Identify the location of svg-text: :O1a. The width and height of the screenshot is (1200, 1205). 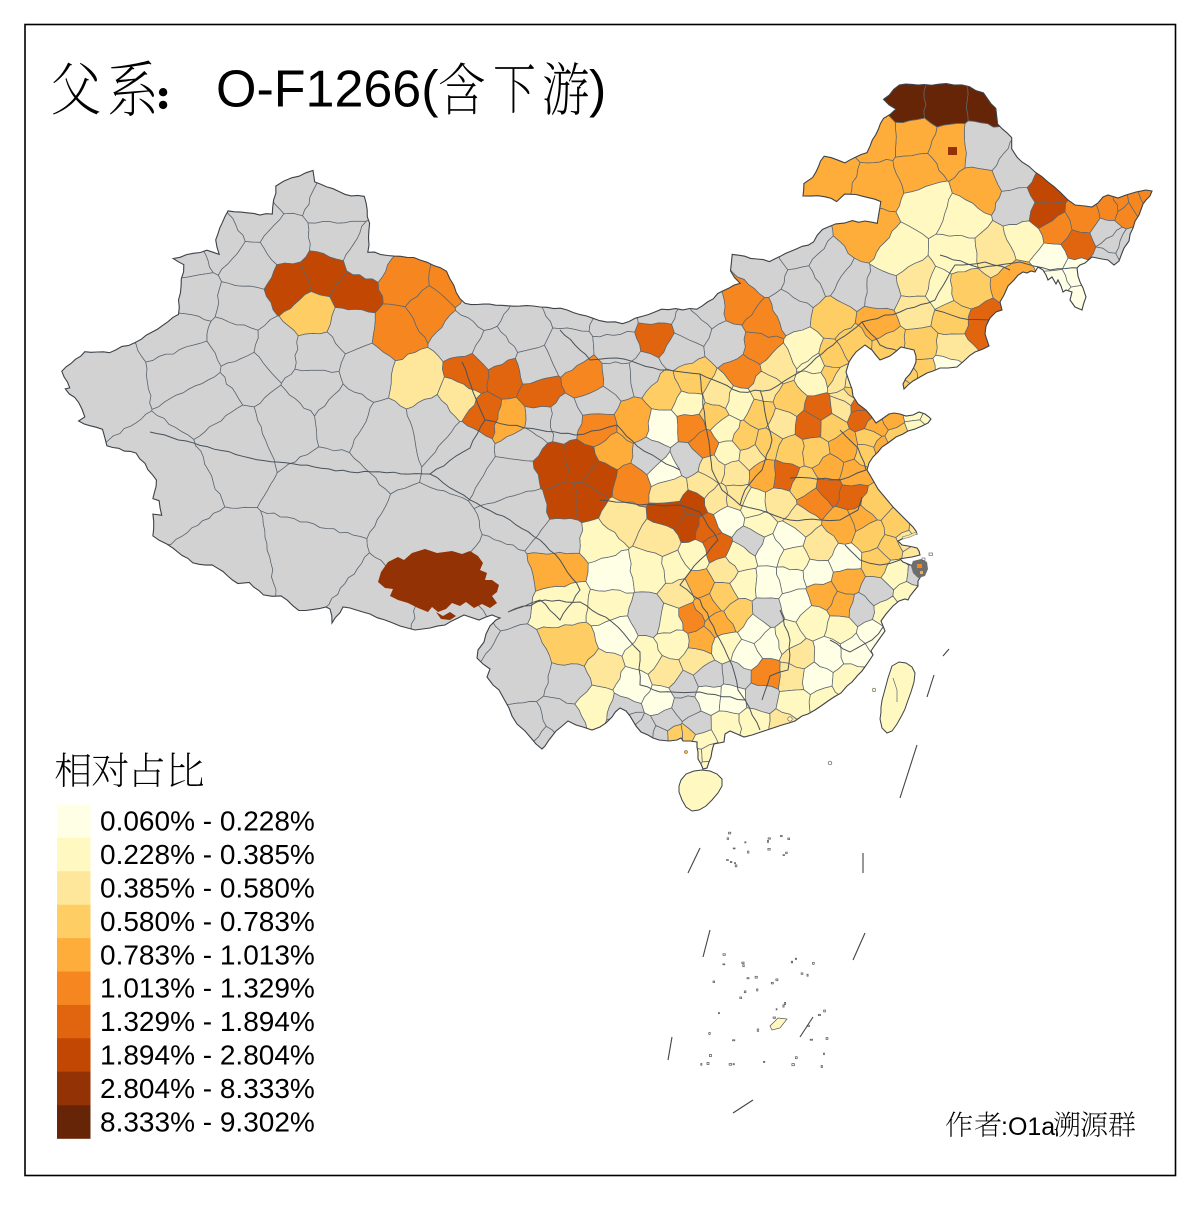
(1028, 1127).